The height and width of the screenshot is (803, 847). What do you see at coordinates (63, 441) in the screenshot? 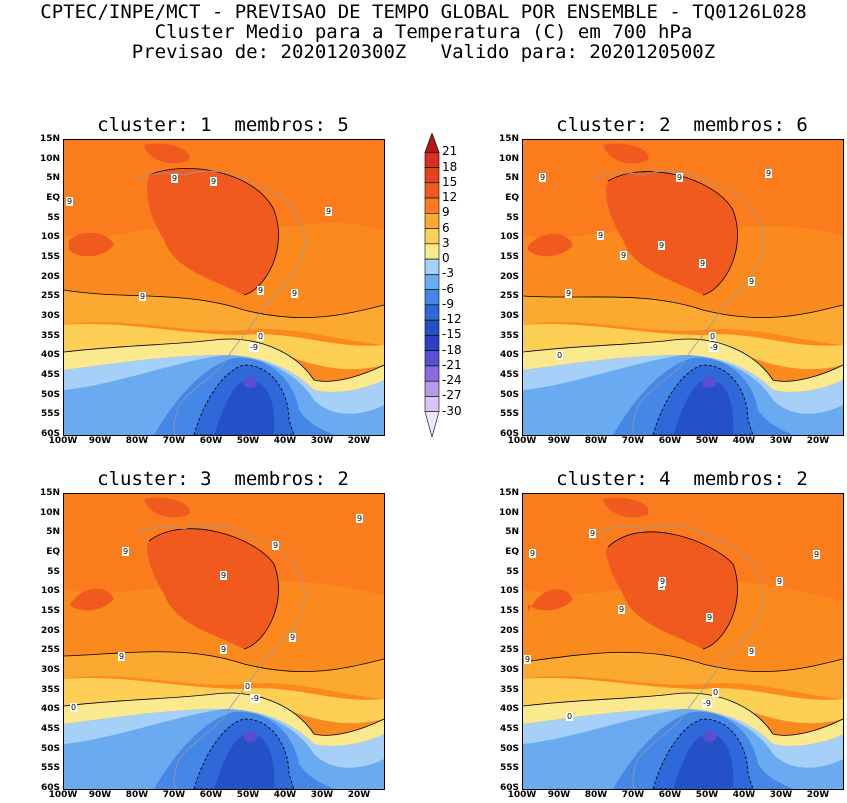
I see `lon-tick-label: 100W` at bounding box center [63, 441].